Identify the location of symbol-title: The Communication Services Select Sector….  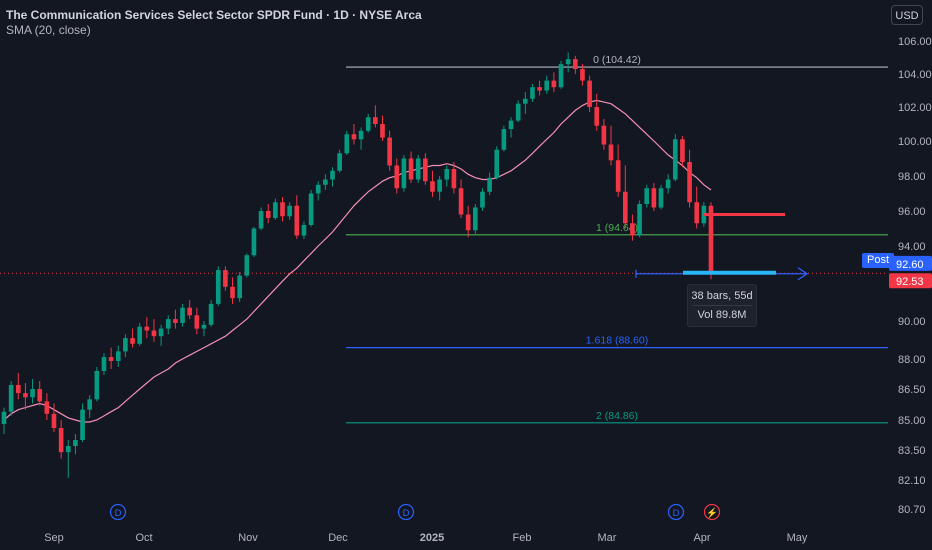
(214, 15).